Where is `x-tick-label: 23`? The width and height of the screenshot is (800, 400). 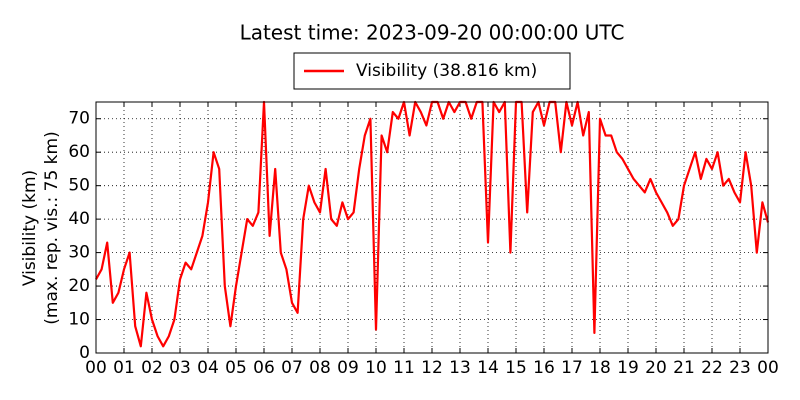 x-tick-label: 23 is located at coordinates (740, 368).